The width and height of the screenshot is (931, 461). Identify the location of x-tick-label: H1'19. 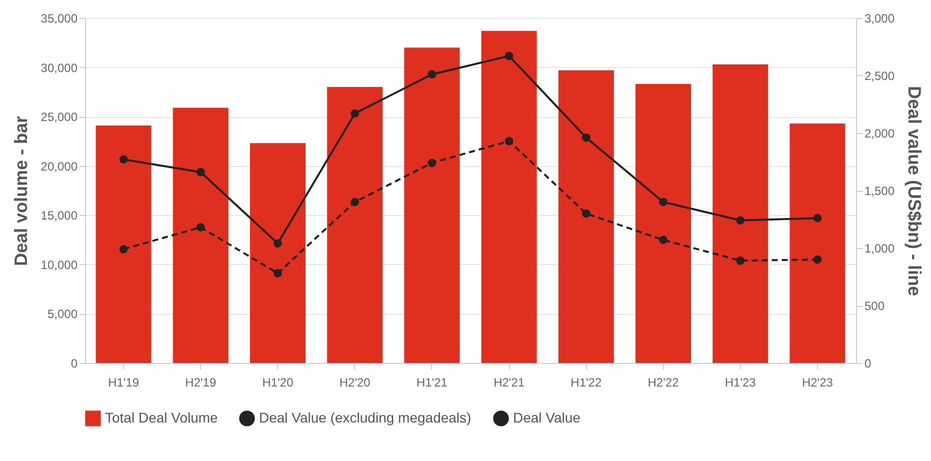
(124, 383).